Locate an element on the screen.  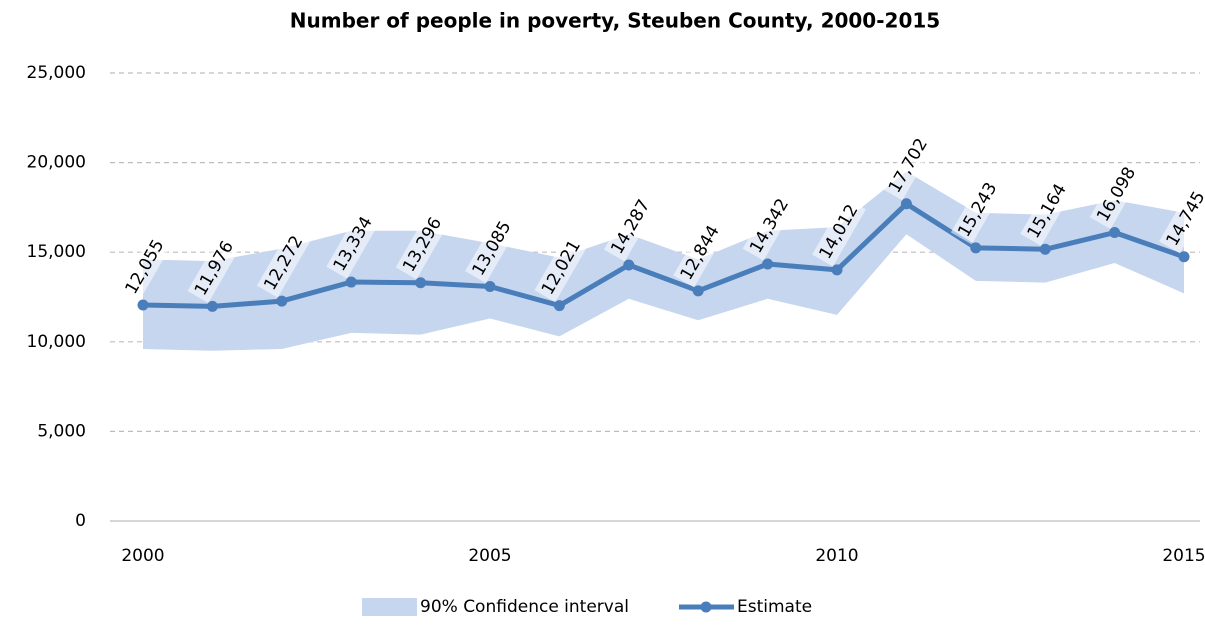
y-tick-label: 5,000 is located at coordinates (61, 431).